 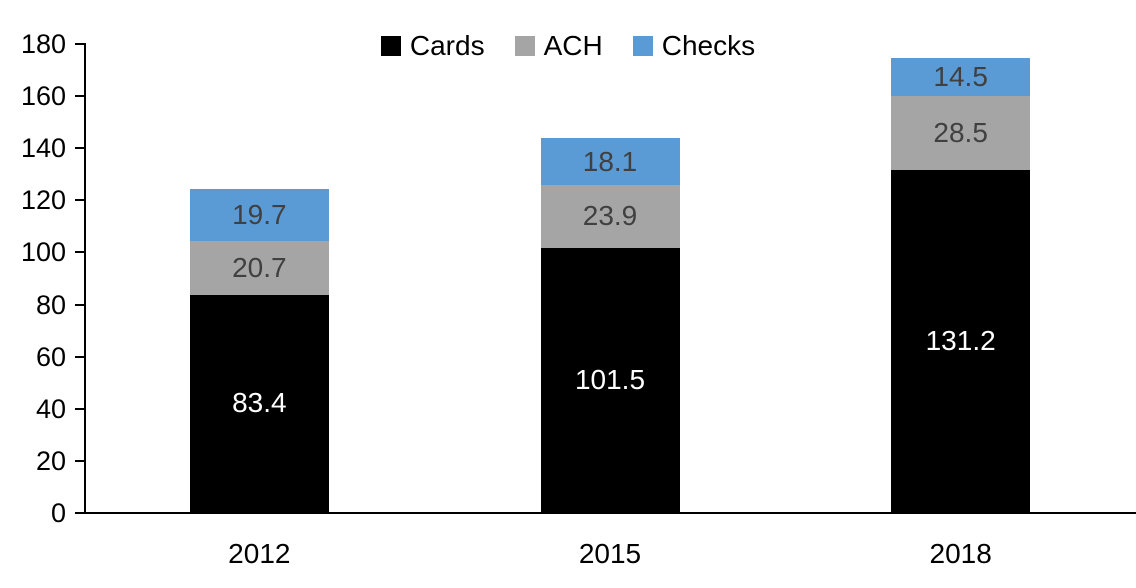 I want to click on bar-segment-checks-2018: 14.5, so click(x=961, y=77).